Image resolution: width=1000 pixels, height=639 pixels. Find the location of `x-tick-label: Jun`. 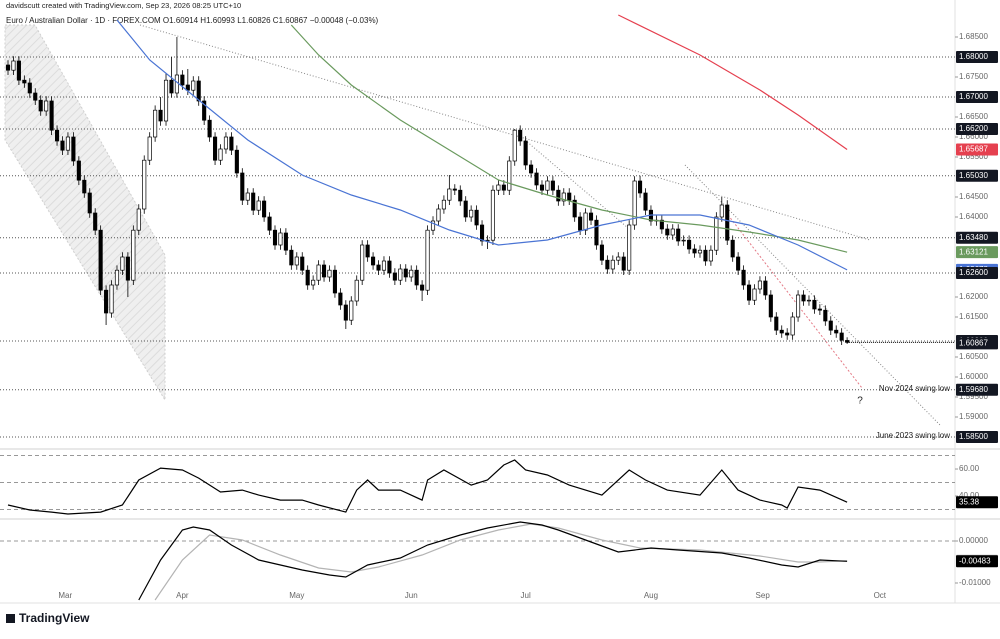

x-tick-label: Jun is located at coordinates (411, 595).